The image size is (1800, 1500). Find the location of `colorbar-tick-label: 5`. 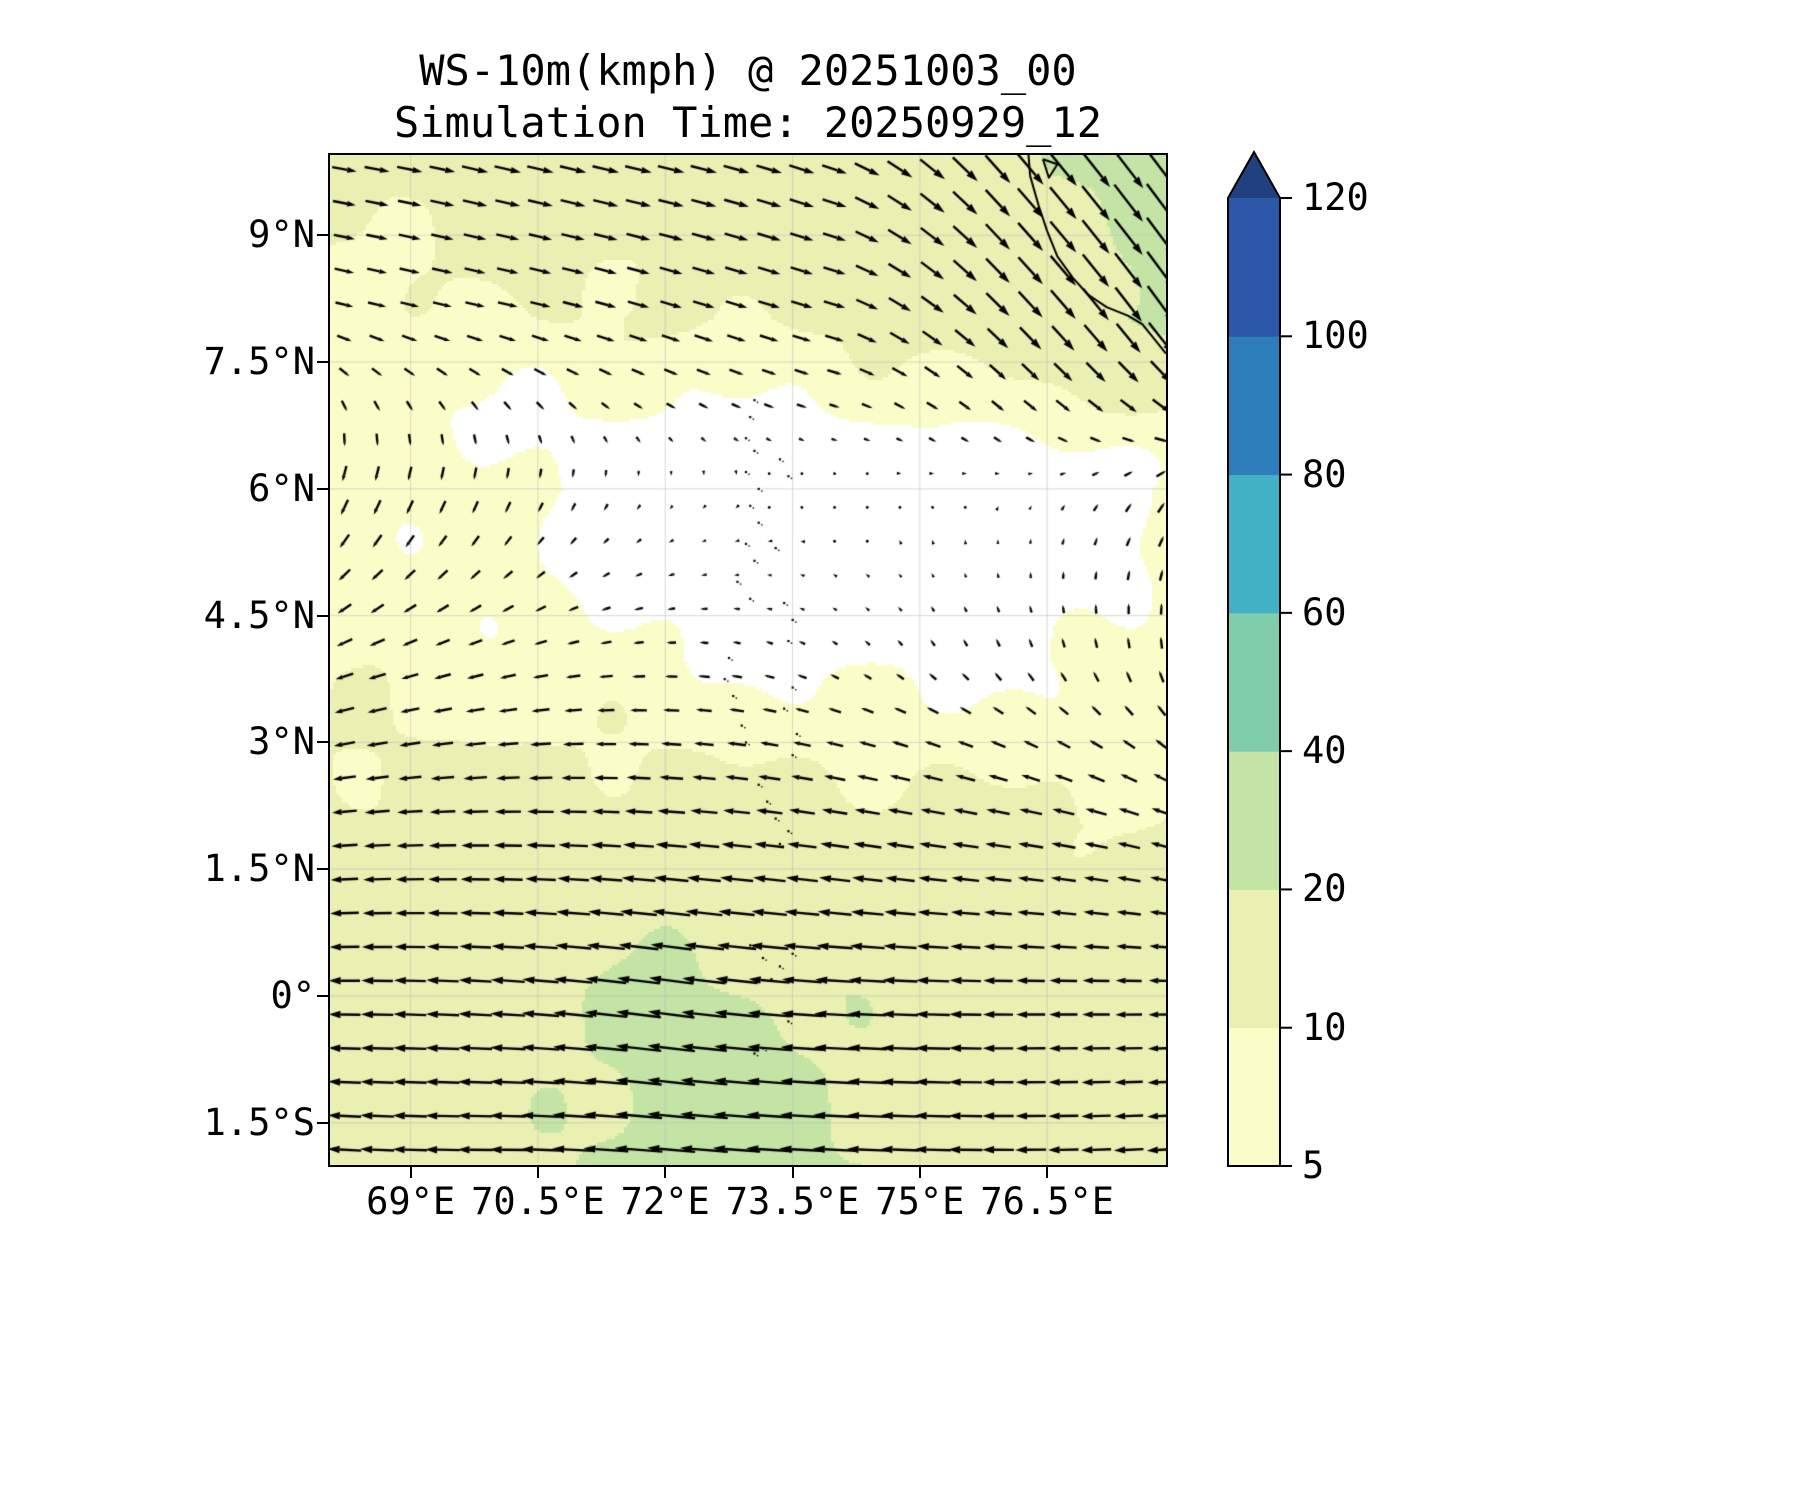

colorbar-tick-label: 5 is located at coordinates (1313, 1165).